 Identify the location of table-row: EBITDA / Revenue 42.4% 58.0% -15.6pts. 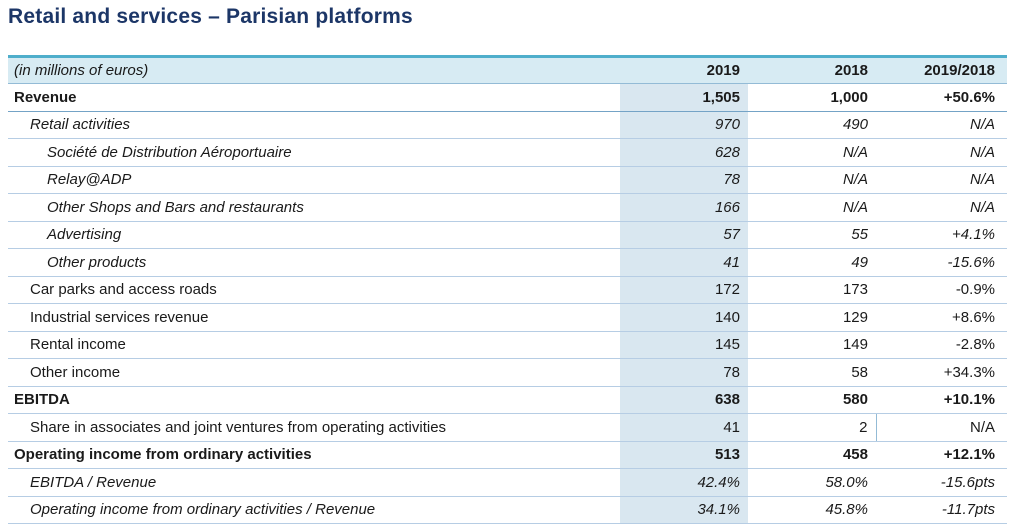
(507, 482).